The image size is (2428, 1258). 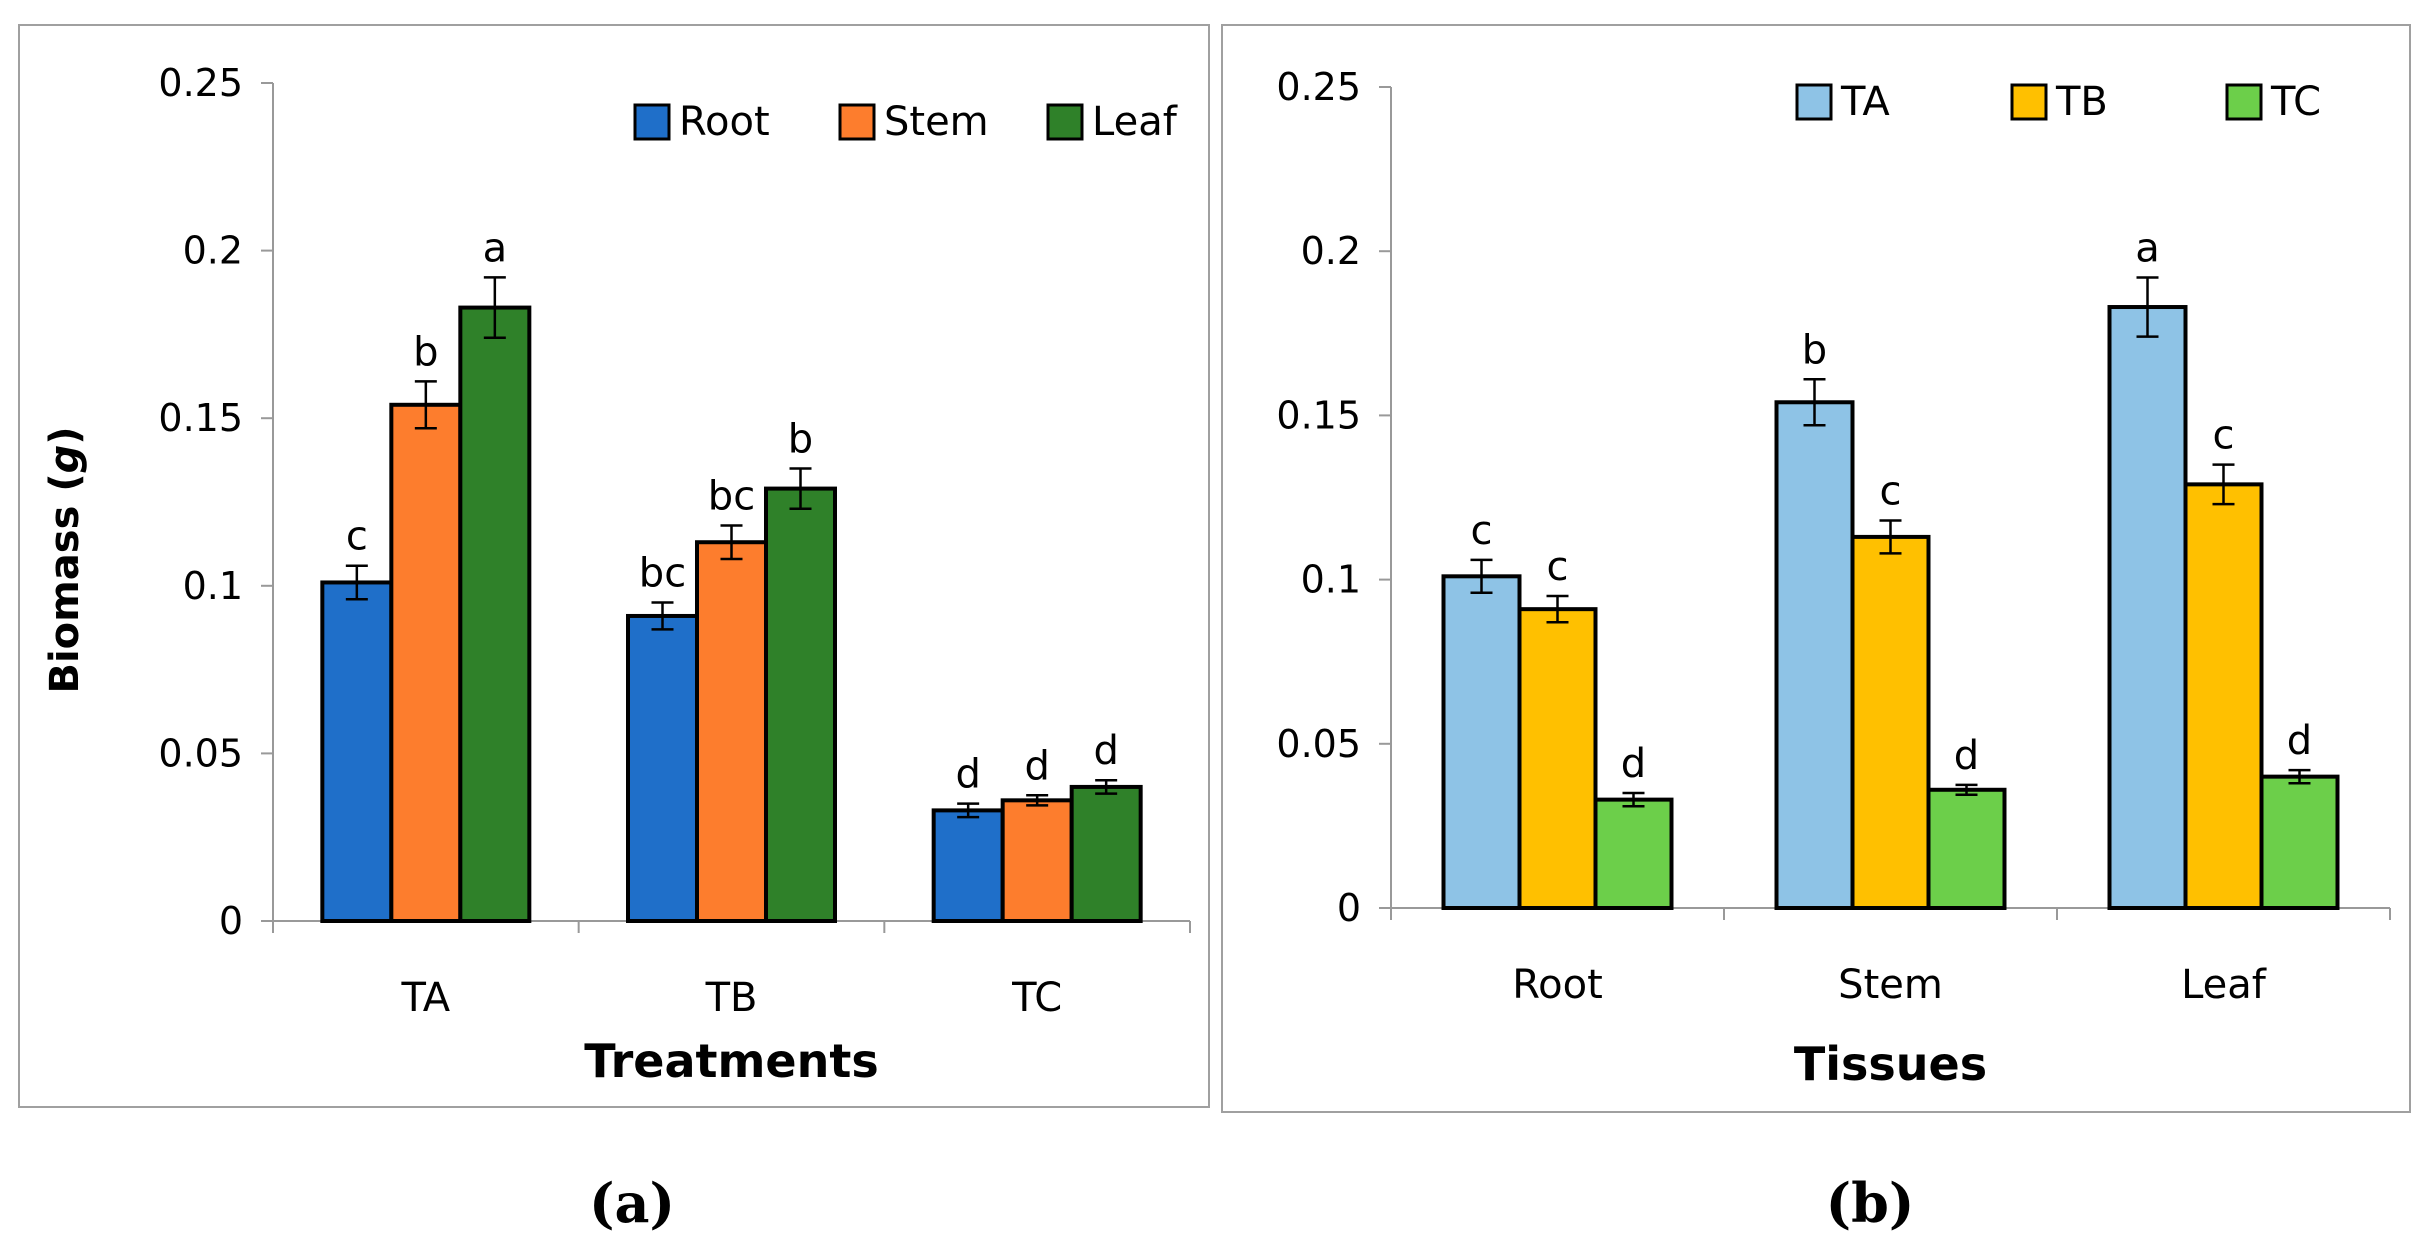 I want to click on chart-a-xtick-label: TB, so click(x=731, y=998).